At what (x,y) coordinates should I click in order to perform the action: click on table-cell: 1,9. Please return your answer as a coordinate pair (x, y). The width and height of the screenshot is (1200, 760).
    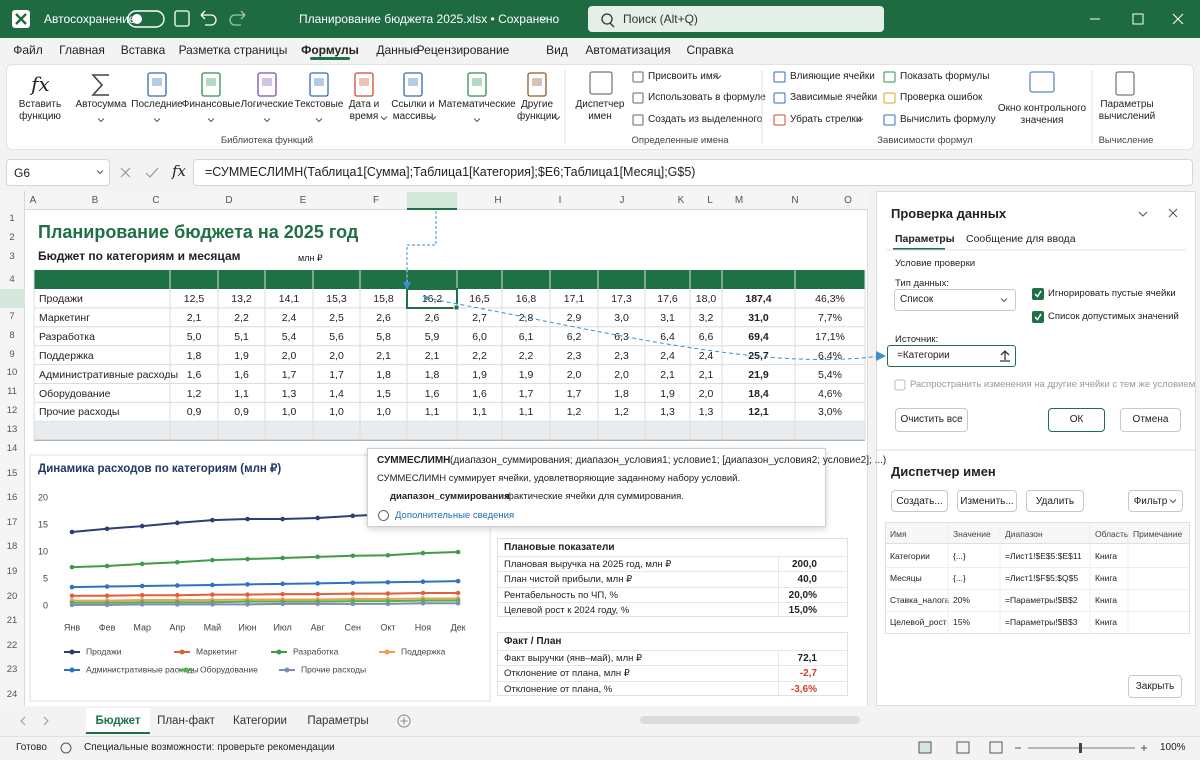
    Looking at the image, I should click on (526, 374).